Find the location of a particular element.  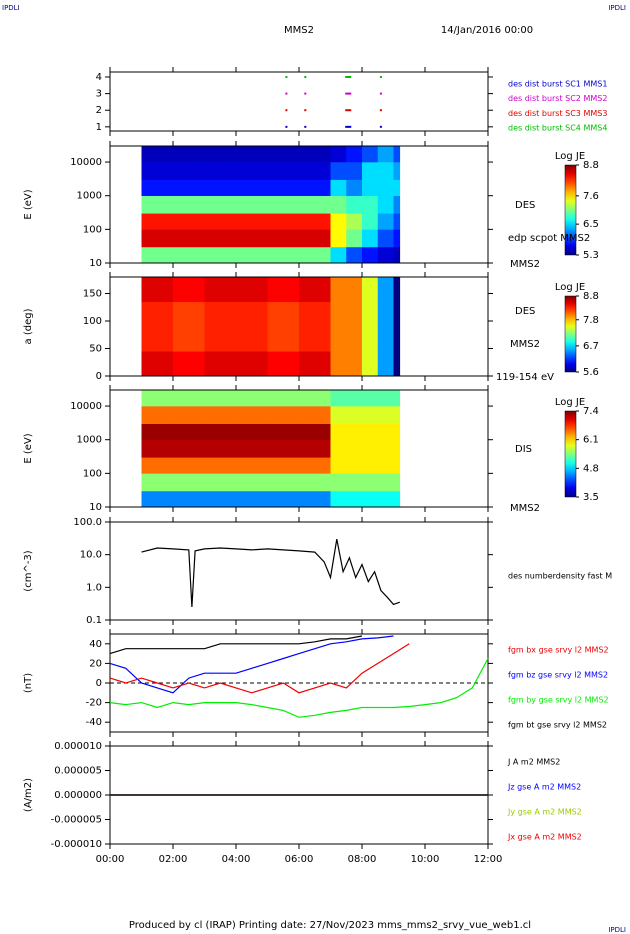

y-tick-label: -40 is located at coordinates (94, 722).